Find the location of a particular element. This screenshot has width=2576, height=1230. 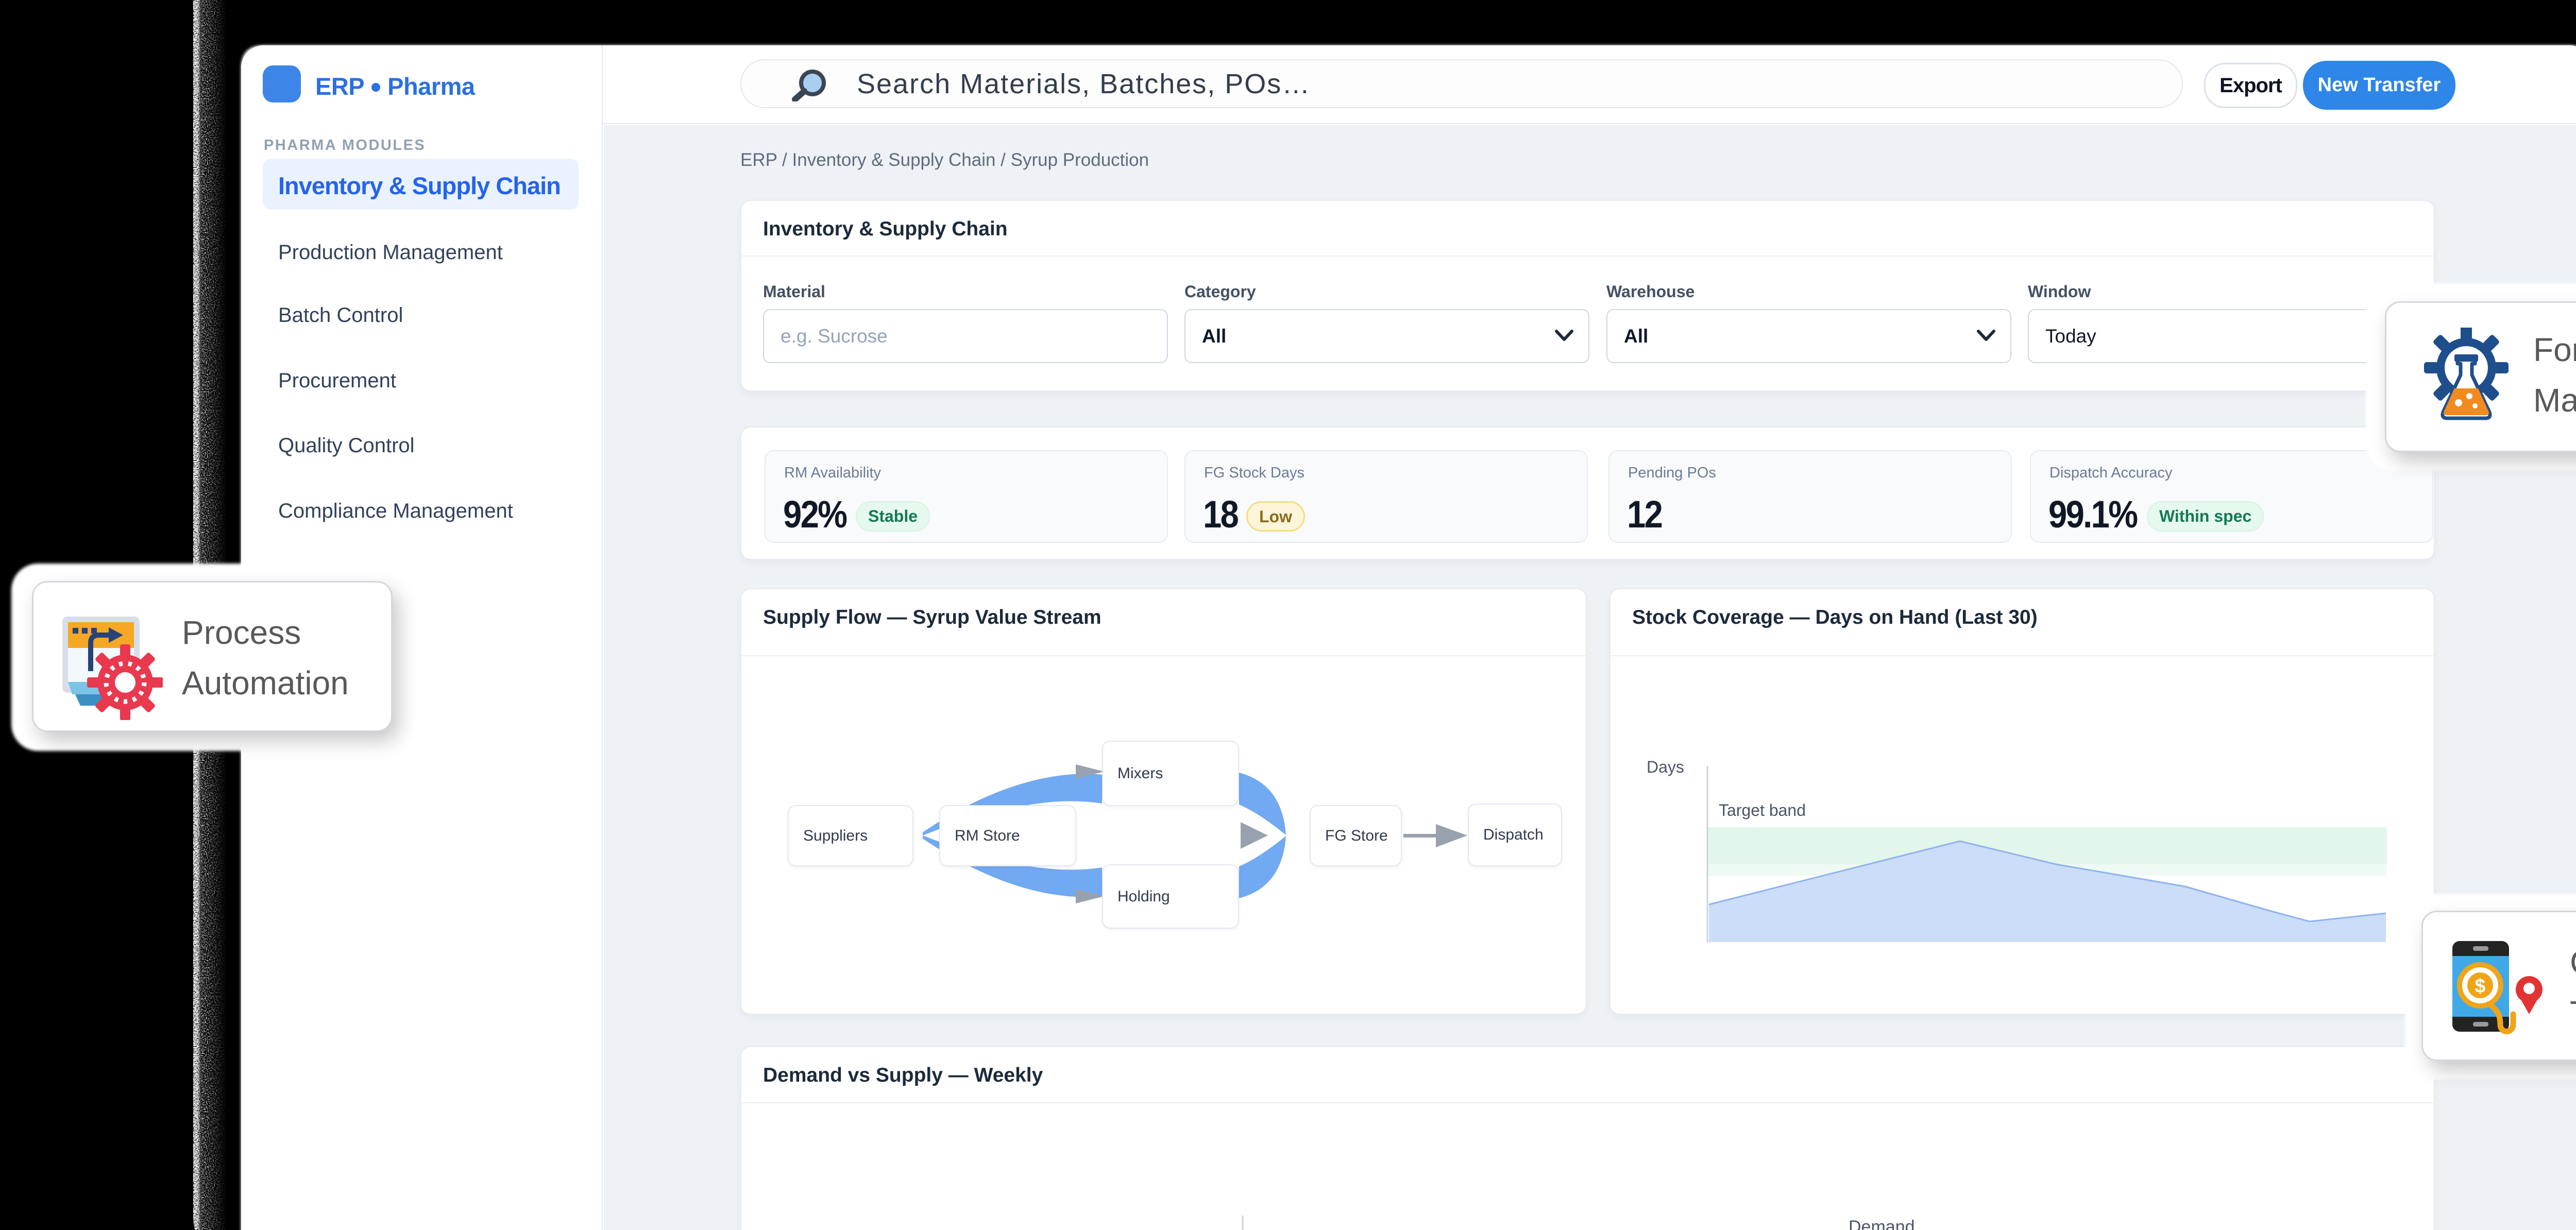

svg-text: Demand is located at coordinates (1882, 1223).